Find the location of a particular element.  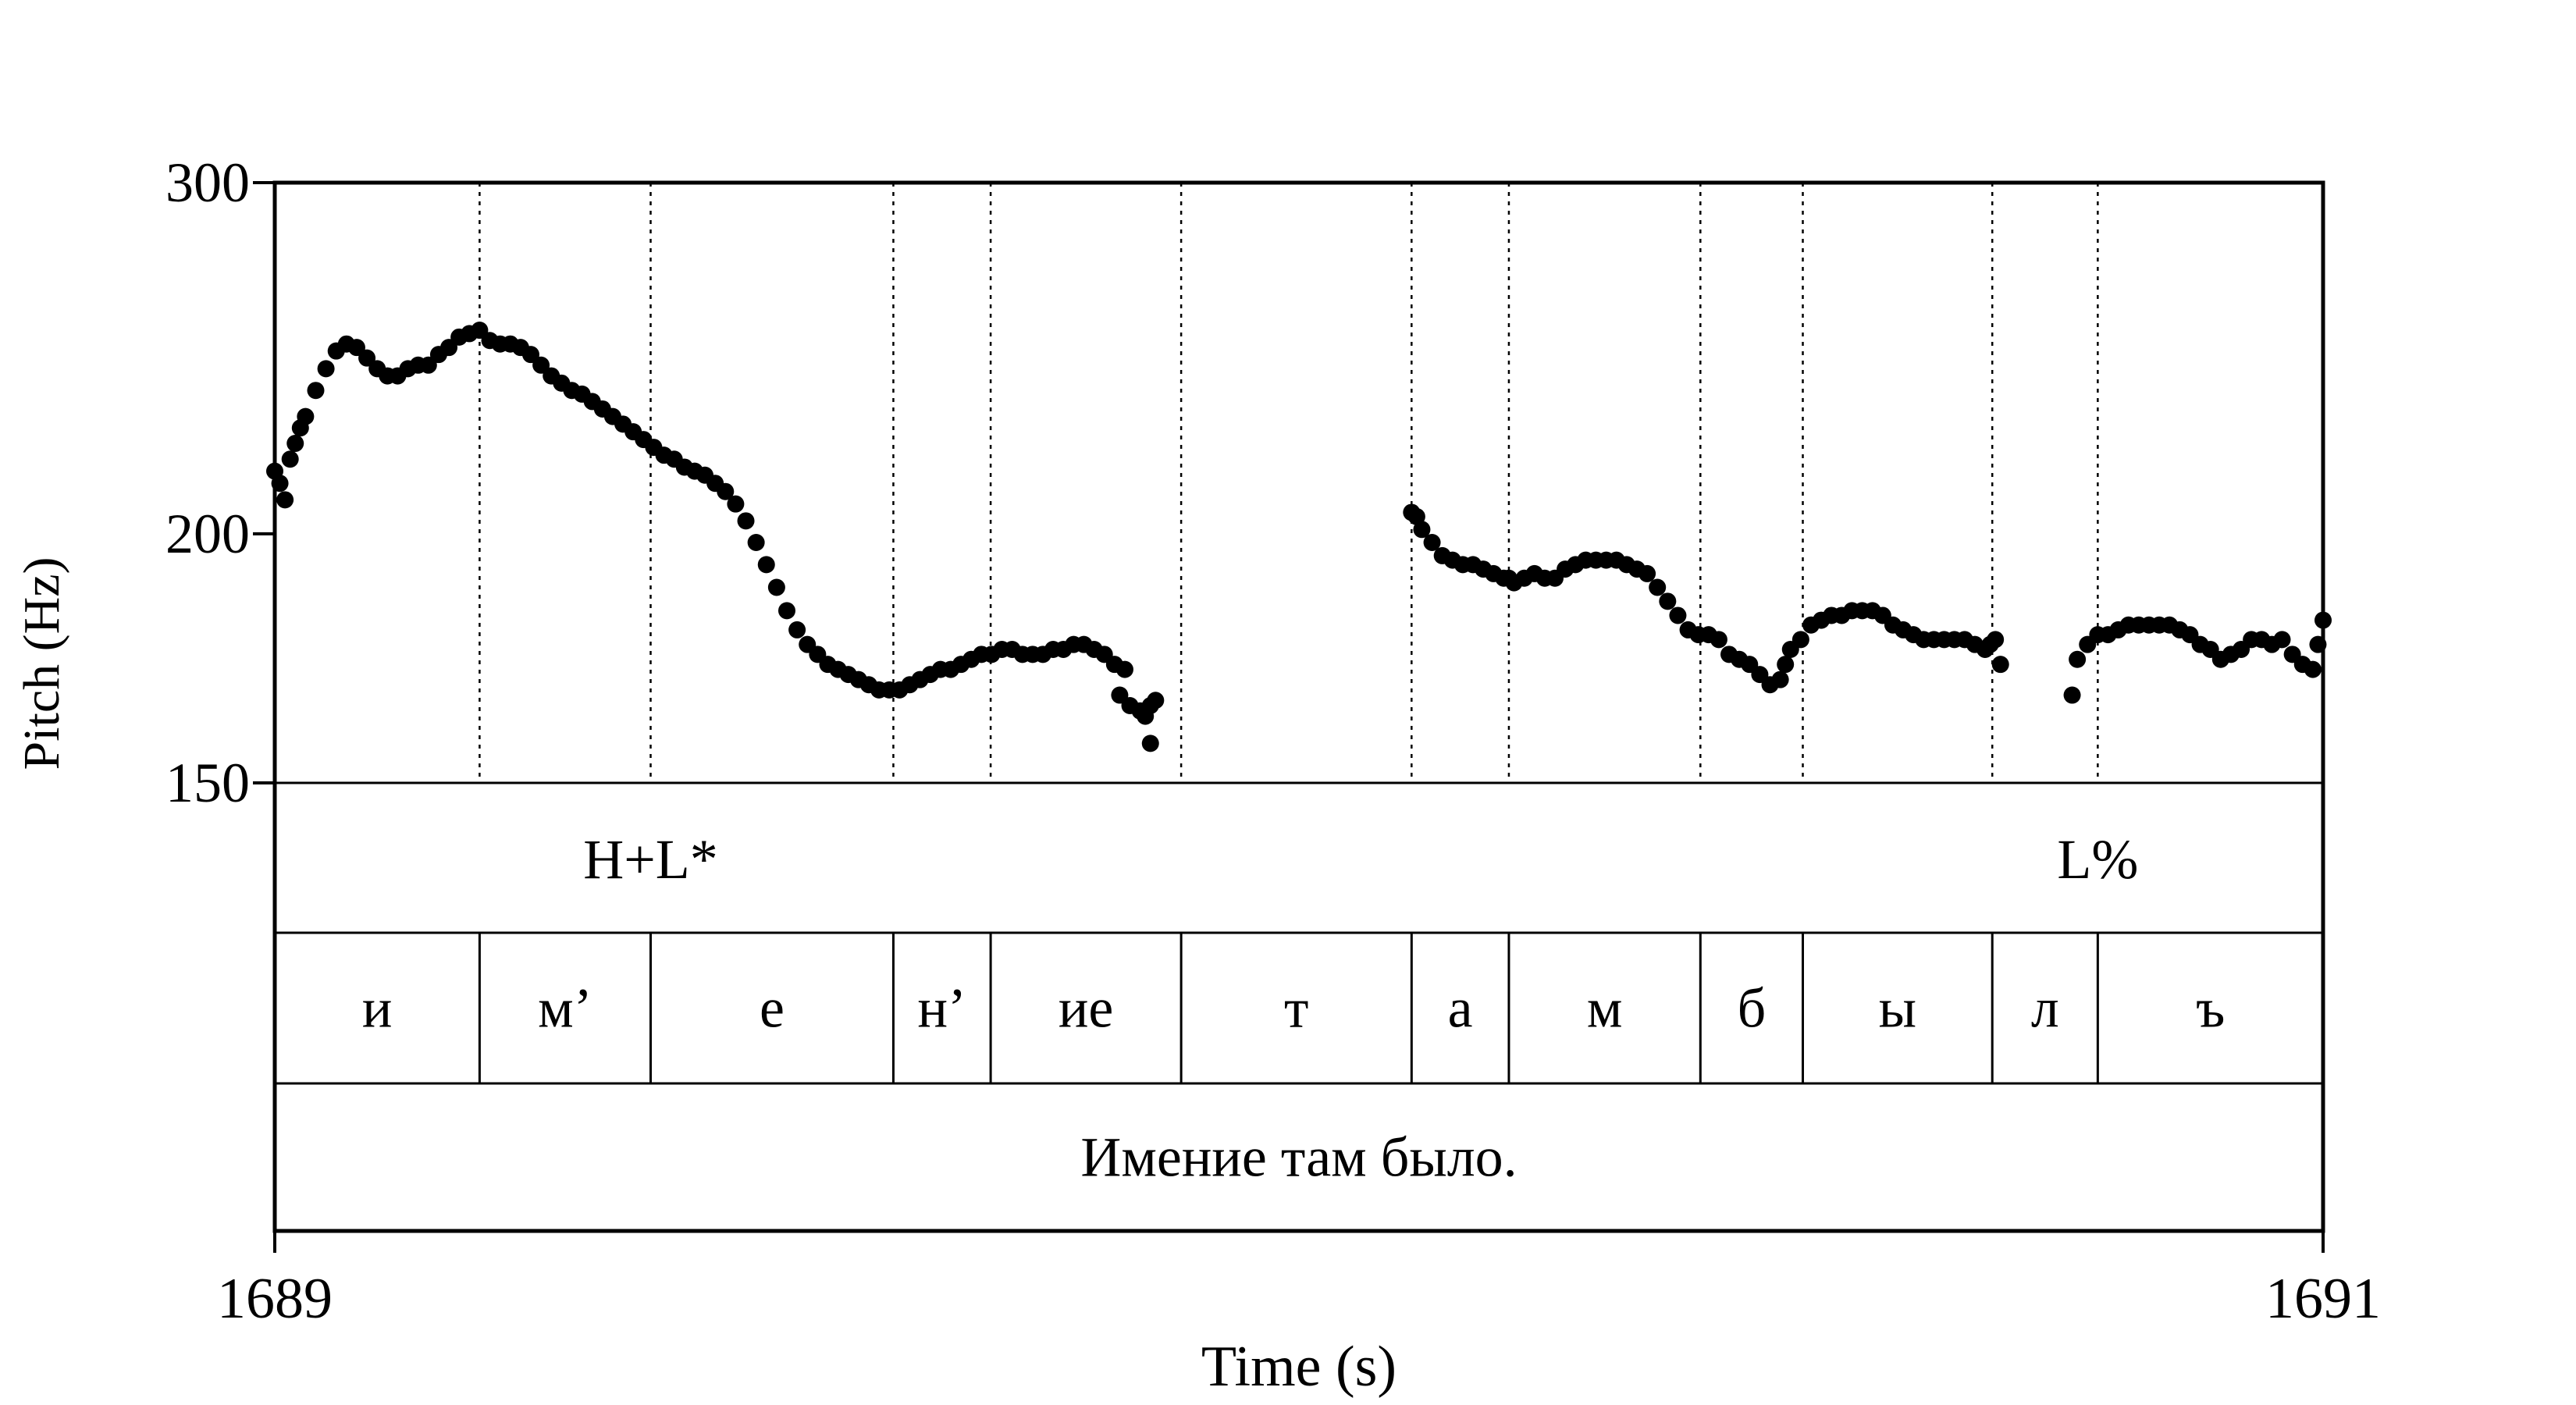

segment-label: л is located at coordinates (2045, 1009).